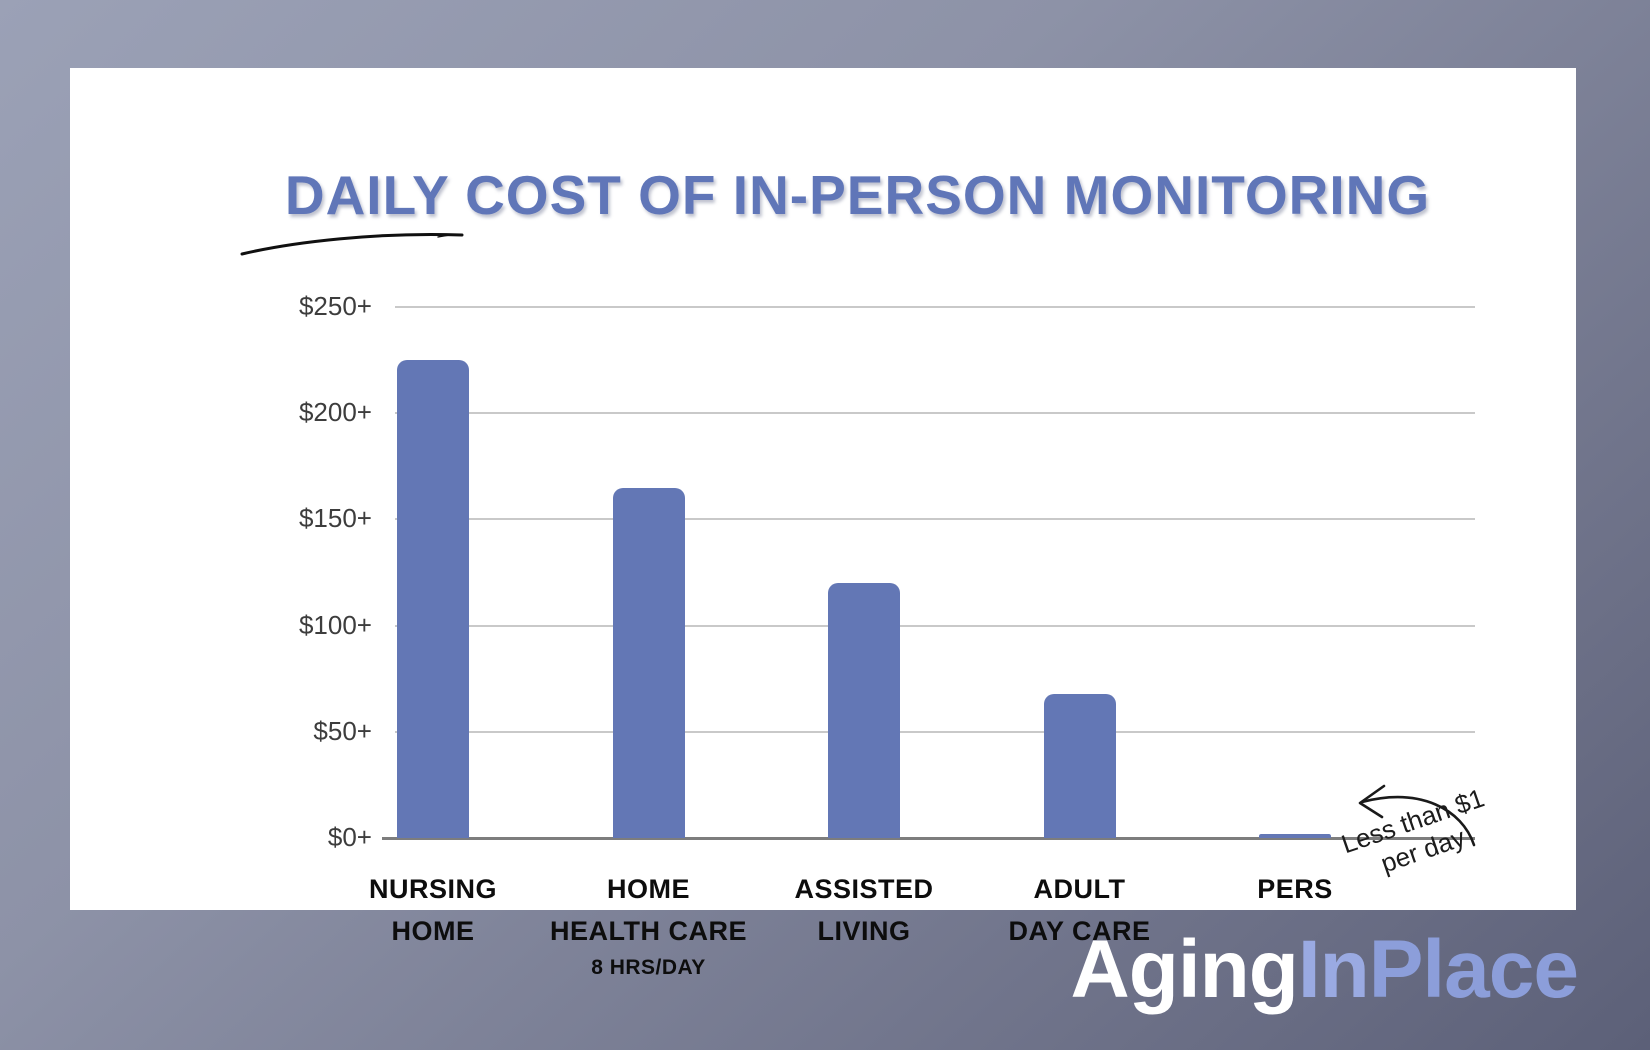  What do you see at coordinates (857, 195) in the screenshot?
I see `chart-title: DAILY COST OF IN-PERSON MONITORING` at bounding box center [857, 195].